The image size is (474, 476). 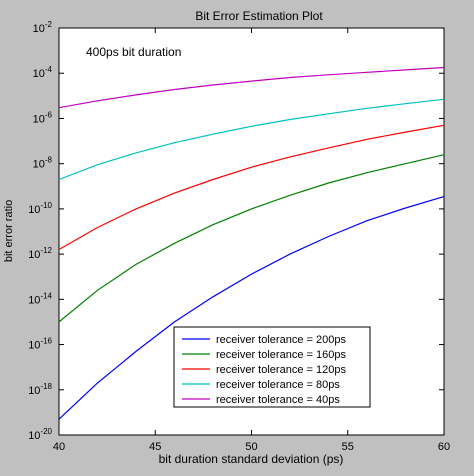 What do you see at coordinates (9, 231) in the screenshot?
I see `y-axis-label: bit error ratio` at bounding box center [9, 231].